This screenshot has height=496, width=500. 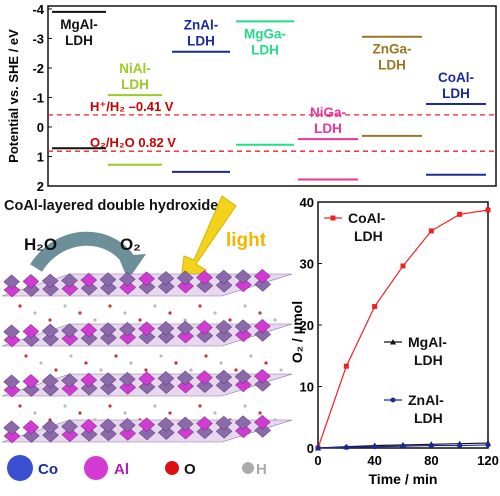 I want to click on reference-label: H⁺/H₂ –0.41 V, so click(x=132, y=106).